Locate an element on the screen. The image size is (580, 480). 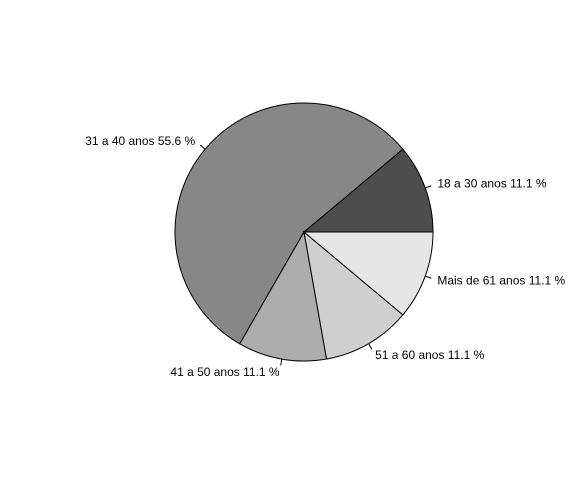
pie-label-4: Mais de 61 anos 11.1 % is located at coordinates (501, 281).